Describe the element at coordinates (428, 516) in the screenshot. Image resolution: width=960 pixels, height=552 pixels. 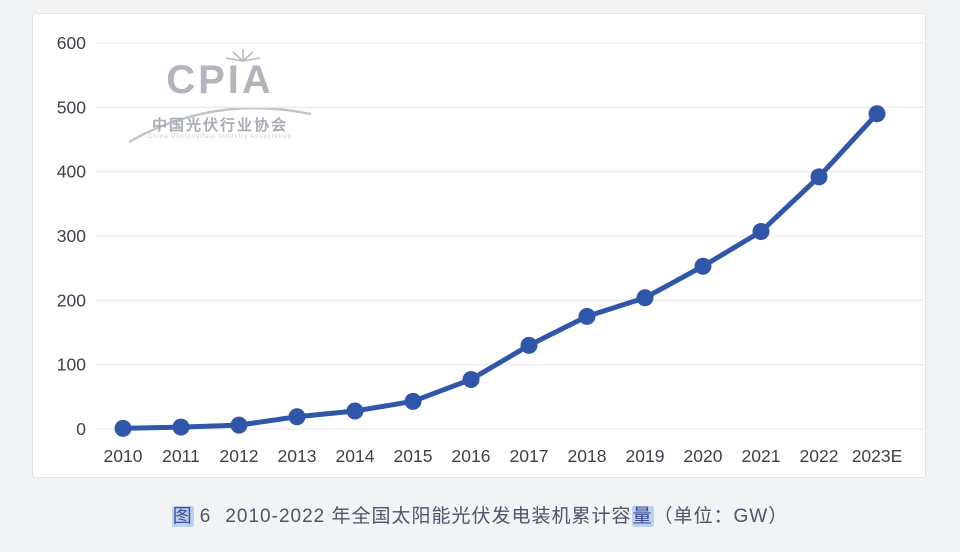
I see `caption-title: 2010-2022 年全国太阳能光伏发电装机累计容` at that location.